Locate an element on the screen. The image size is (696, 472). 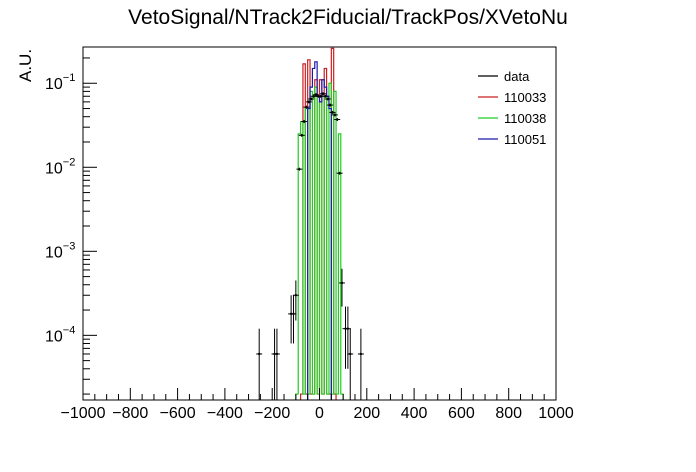
legend-item-110033: 110033 is located at coordinates (512, 97).